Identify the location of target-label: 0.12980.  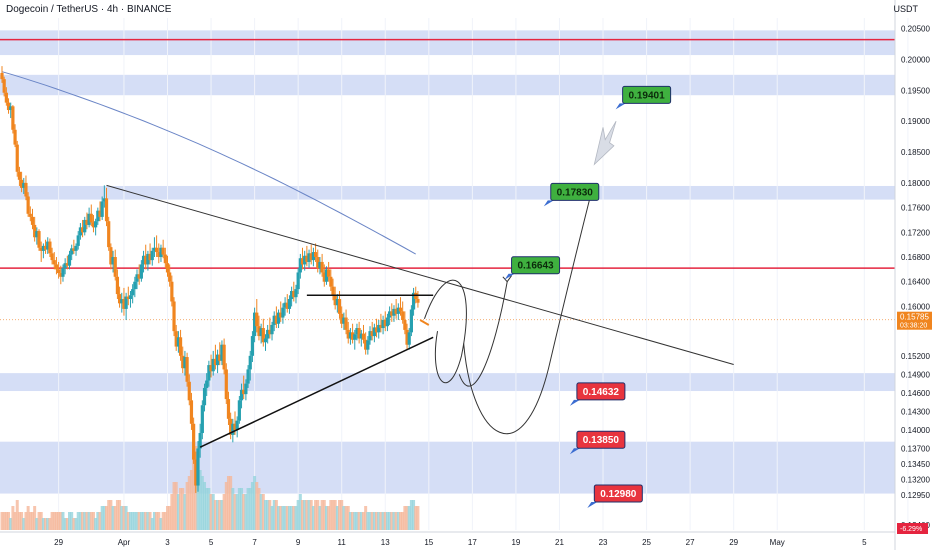
(618, 494).